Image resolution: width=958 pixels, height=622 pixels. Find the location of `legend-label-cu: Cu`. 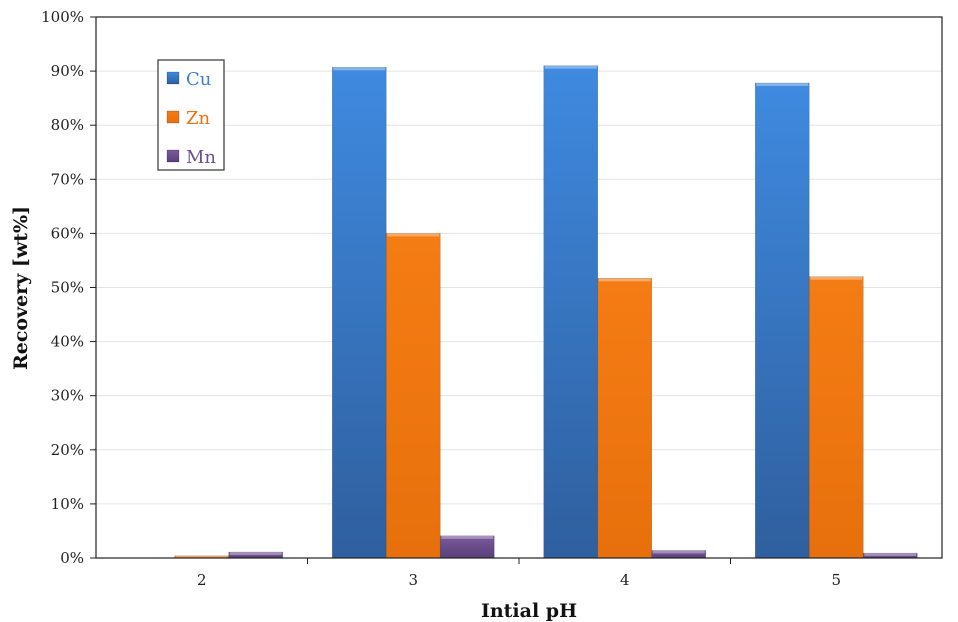

legend-label-cu: Cu is located at coordinates (198, 79).